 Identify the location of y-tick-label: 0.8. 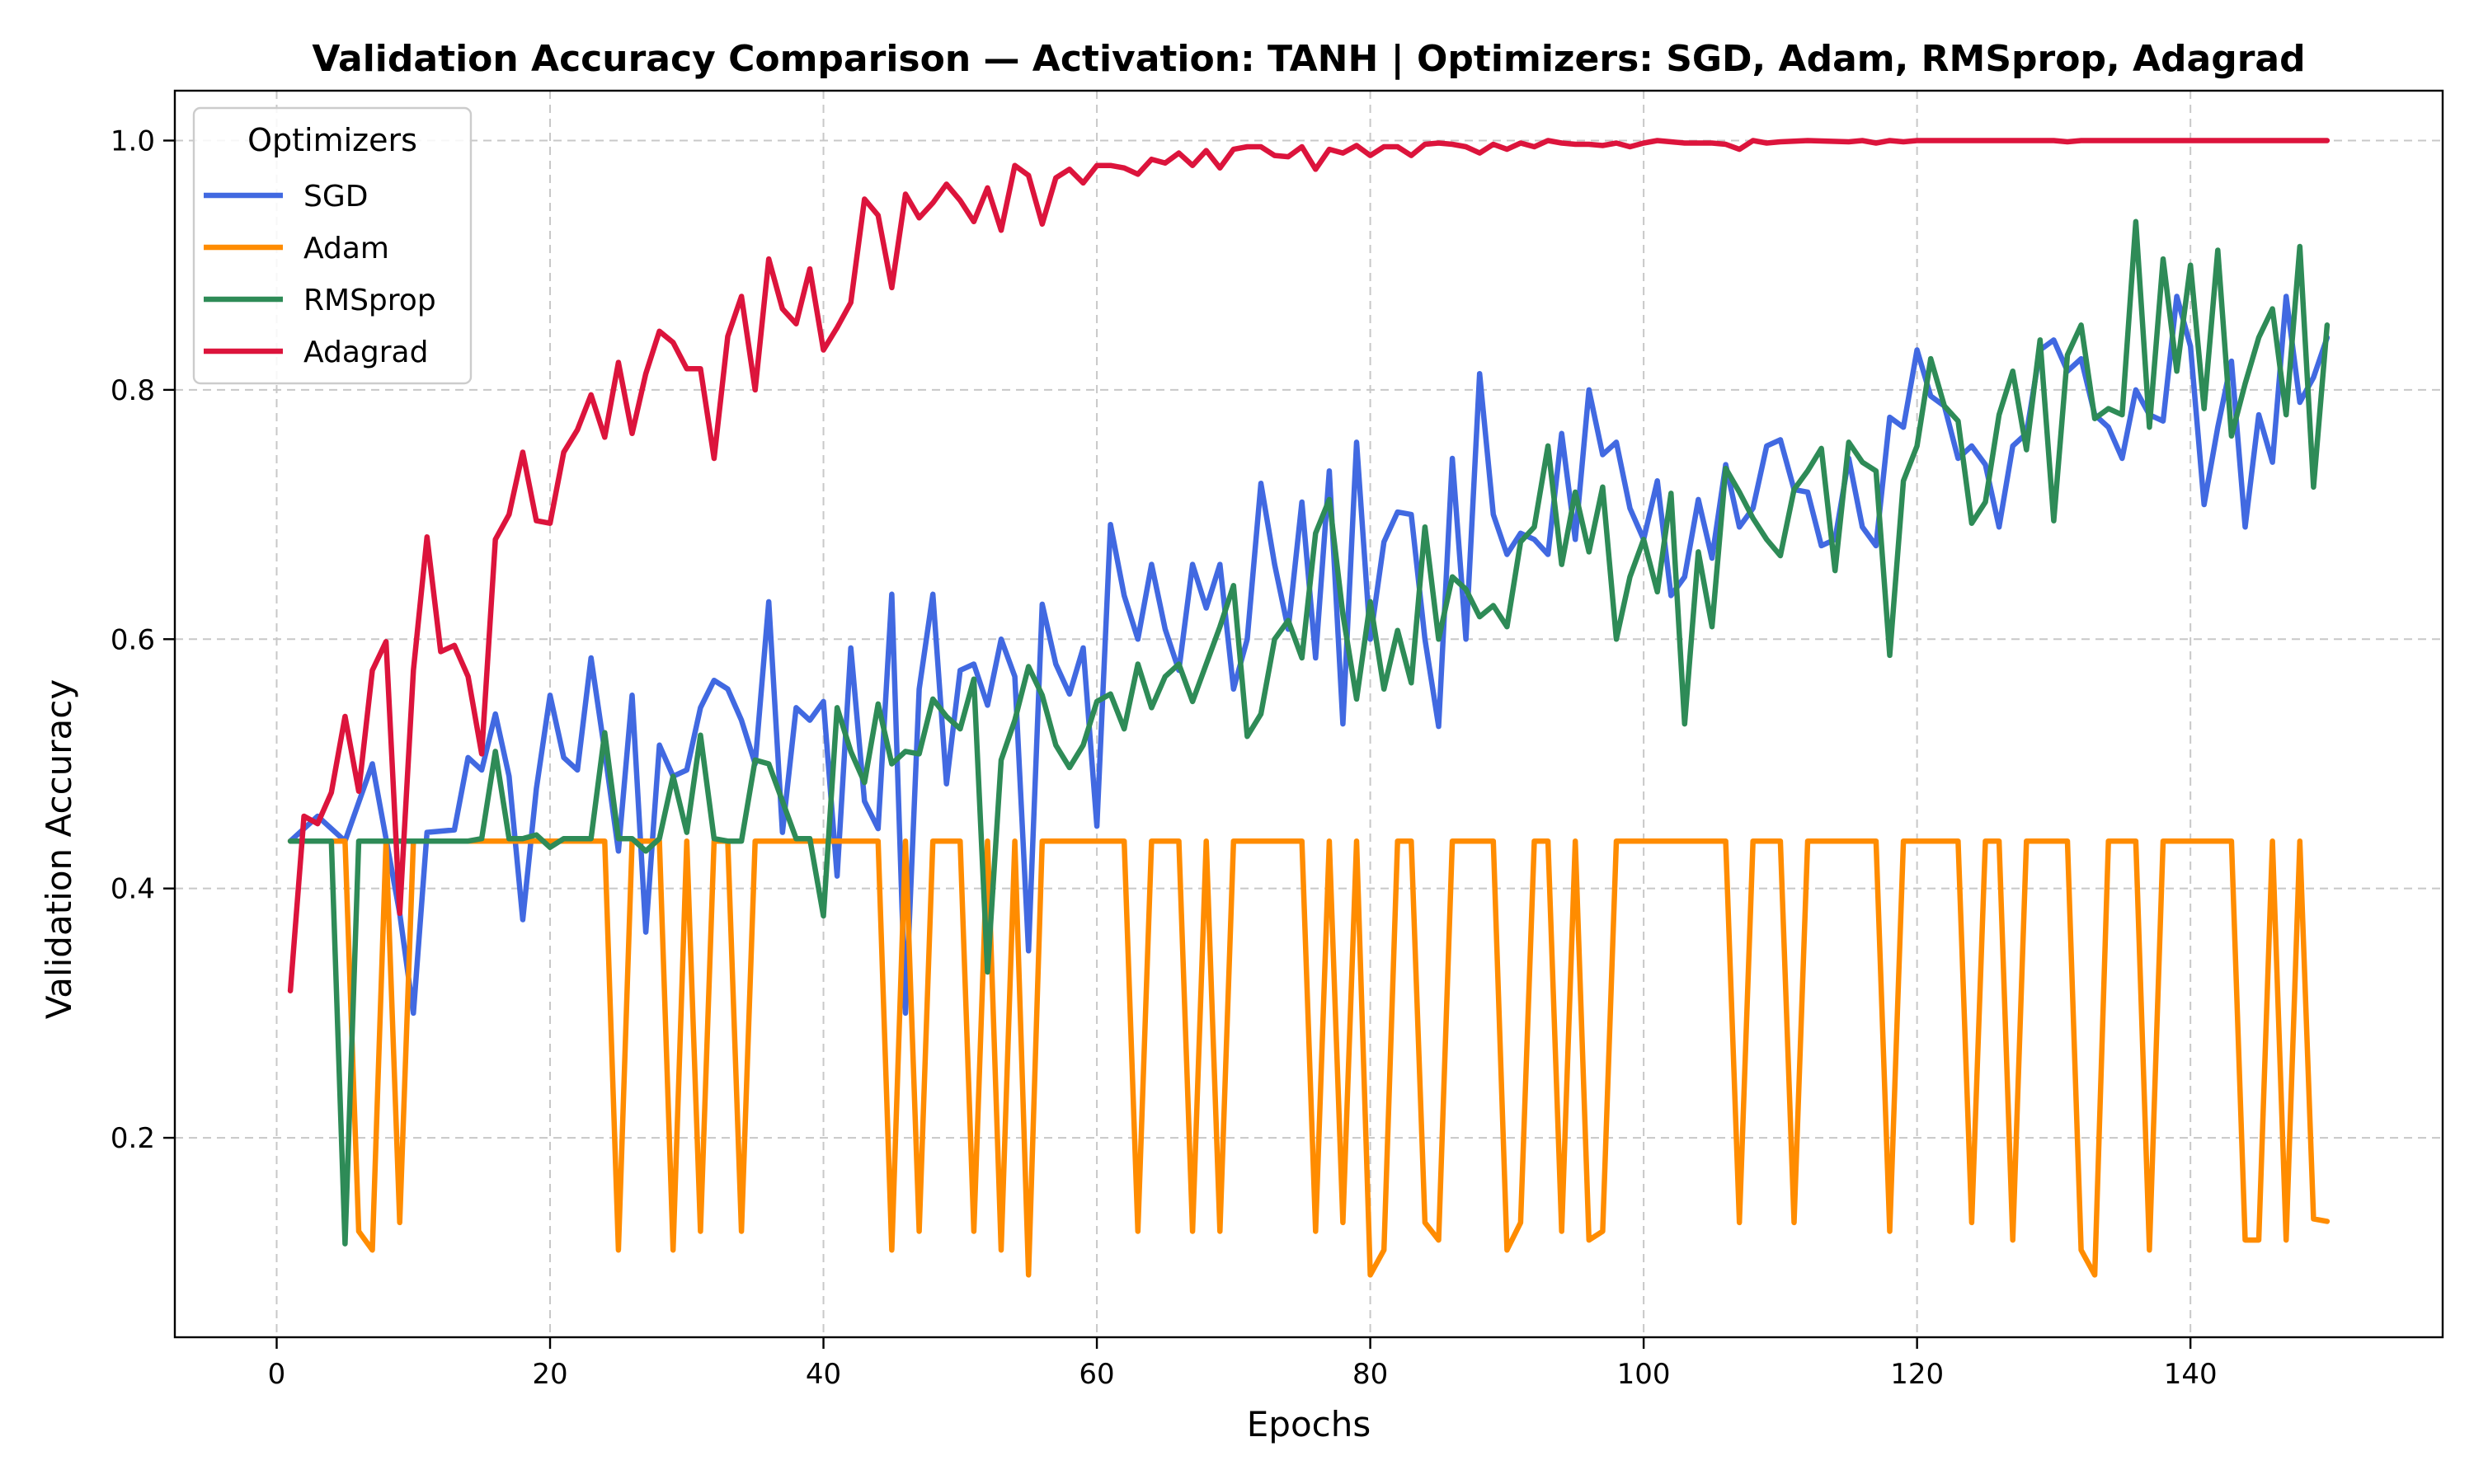
(133, 390).